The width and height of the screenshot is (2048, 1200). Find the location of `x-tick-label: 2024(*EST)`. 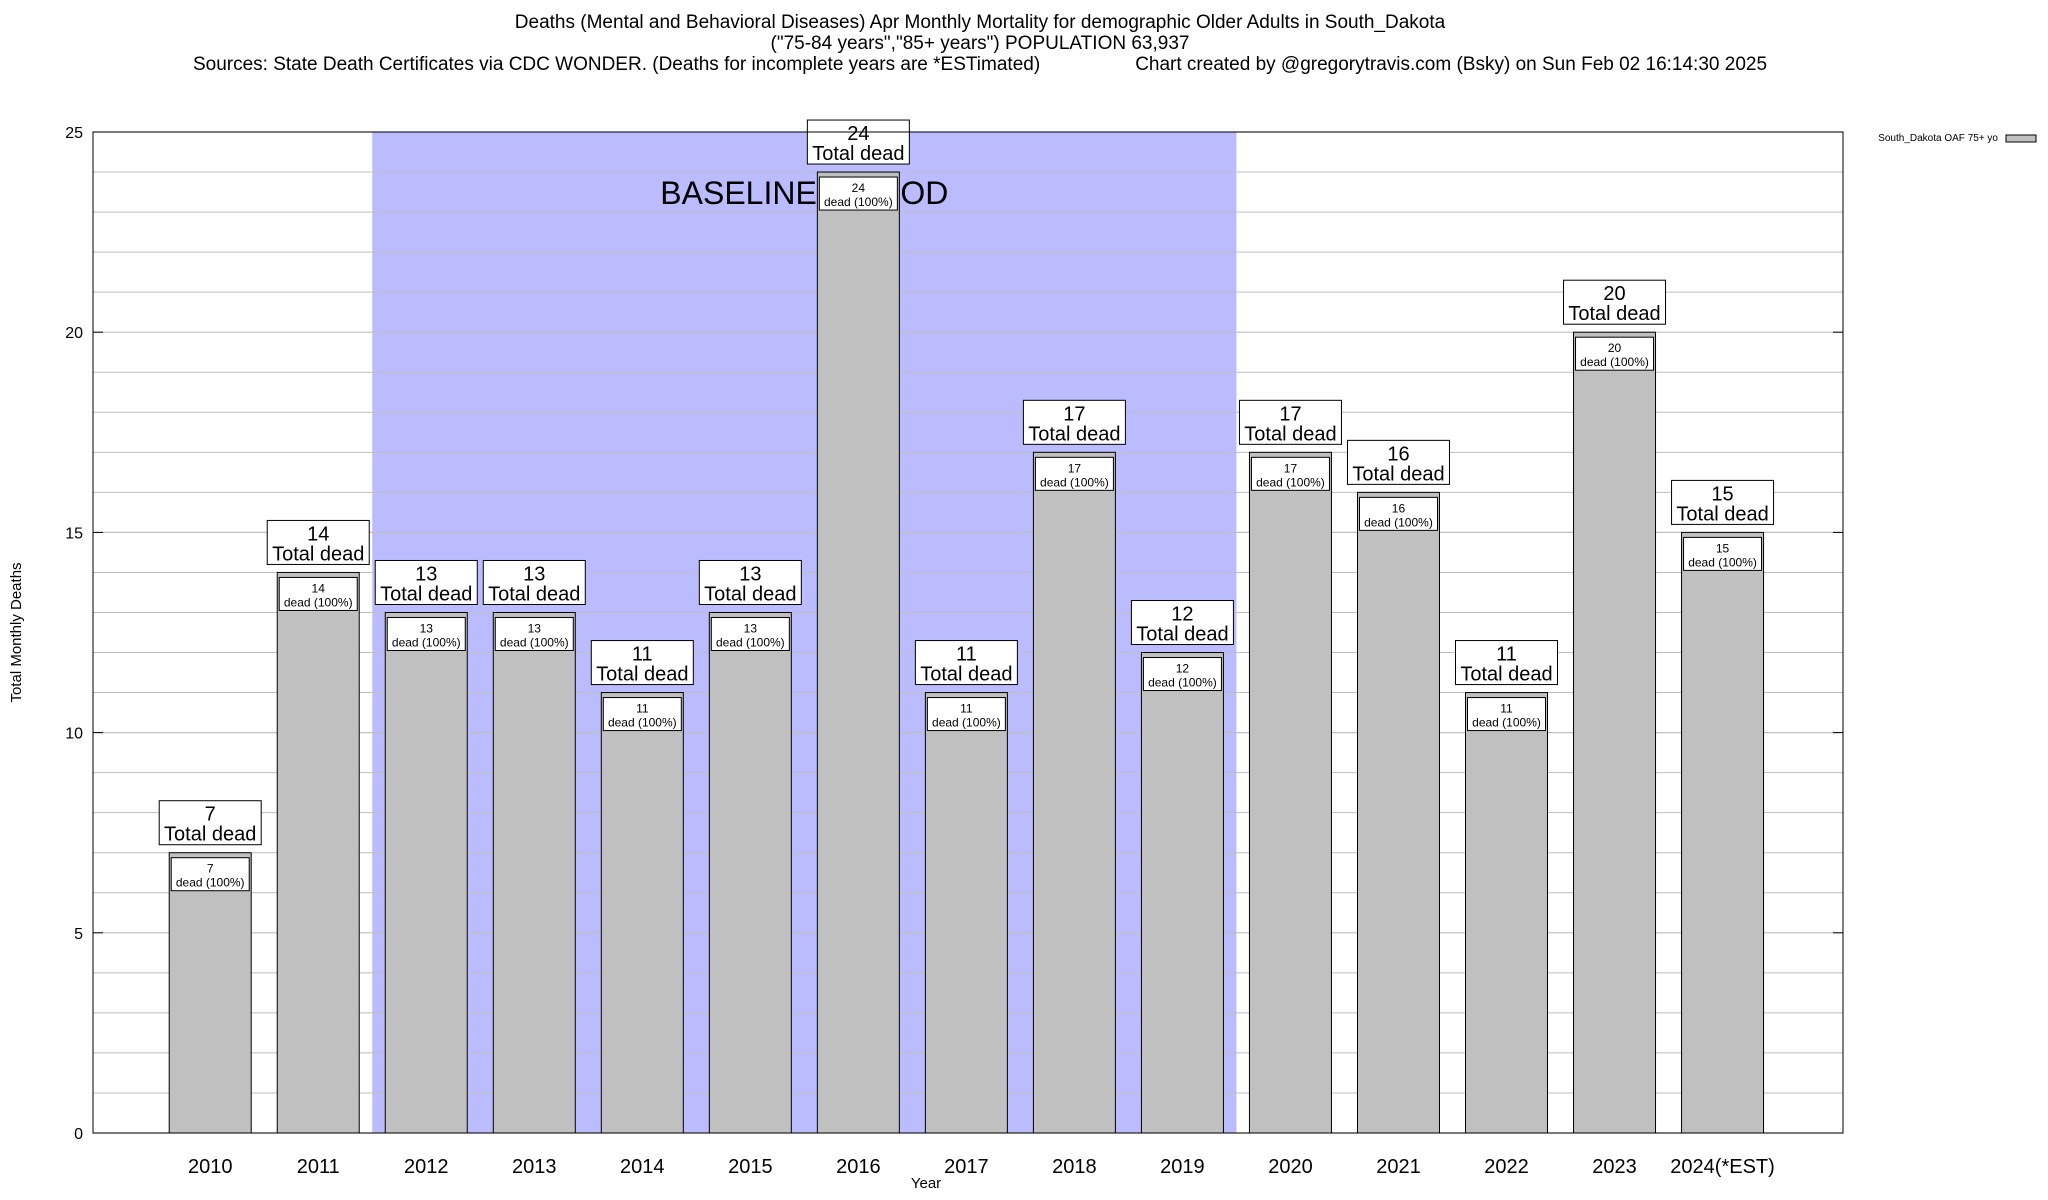

x-tick-label: 2024(*EST) is located at coordinates (1722, 1167).